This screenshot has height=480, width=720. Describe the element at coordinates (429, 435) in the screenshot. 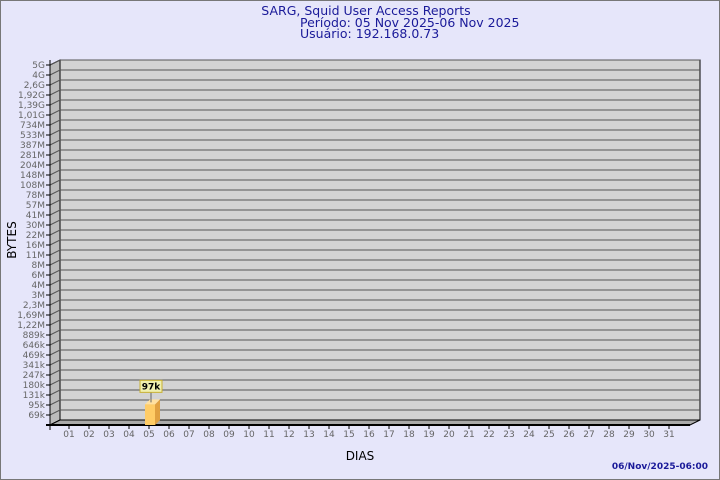

I see `x-tick-label: 19` at that location.